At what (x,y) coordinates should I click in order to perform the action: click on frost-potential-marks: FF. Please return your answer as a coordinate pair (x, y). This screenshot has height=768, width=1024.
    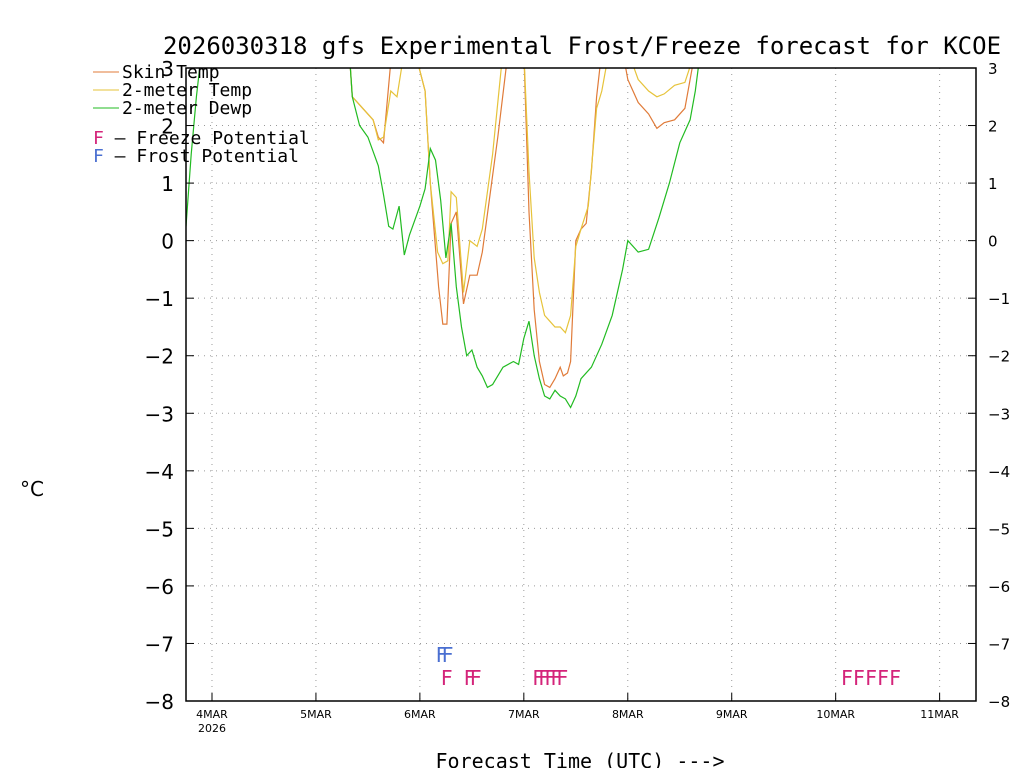
    Looking at the image, I should click on (443, 655).